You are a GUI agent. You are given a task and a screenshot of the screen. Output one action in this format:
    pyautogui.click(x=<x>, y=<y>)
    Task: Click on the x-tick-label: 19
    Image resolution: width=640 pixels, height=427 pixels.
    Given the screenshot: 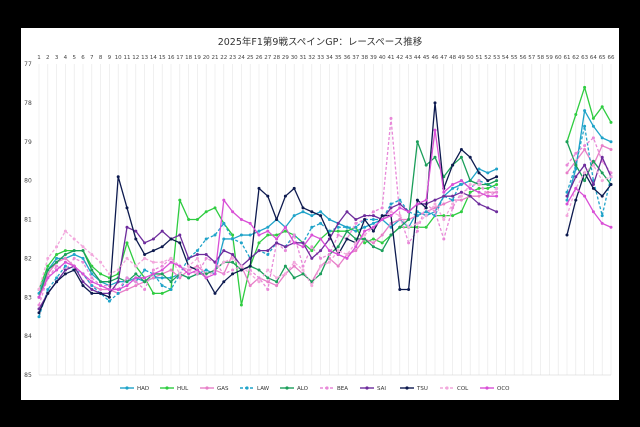 What is the action you would take?
    pyautogui.click(x=197, y=58)
    